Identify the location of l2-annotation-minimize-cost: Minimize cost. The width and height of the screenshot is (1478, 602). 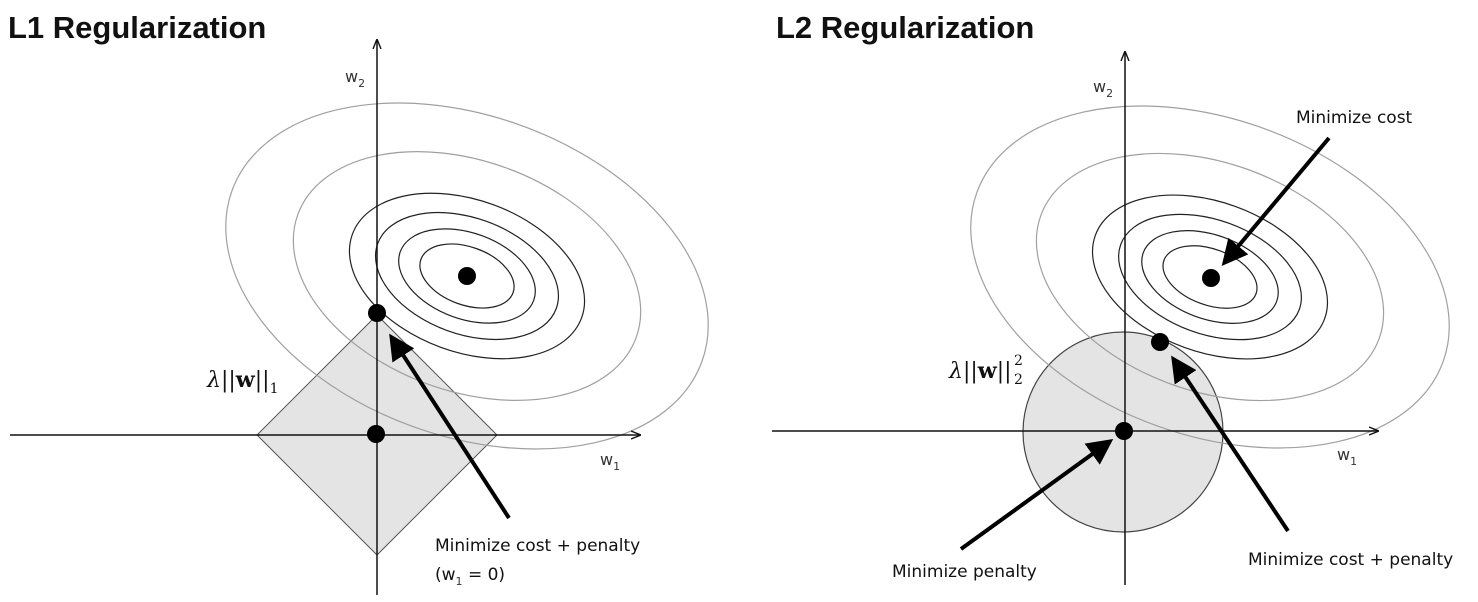
(1354, 118).